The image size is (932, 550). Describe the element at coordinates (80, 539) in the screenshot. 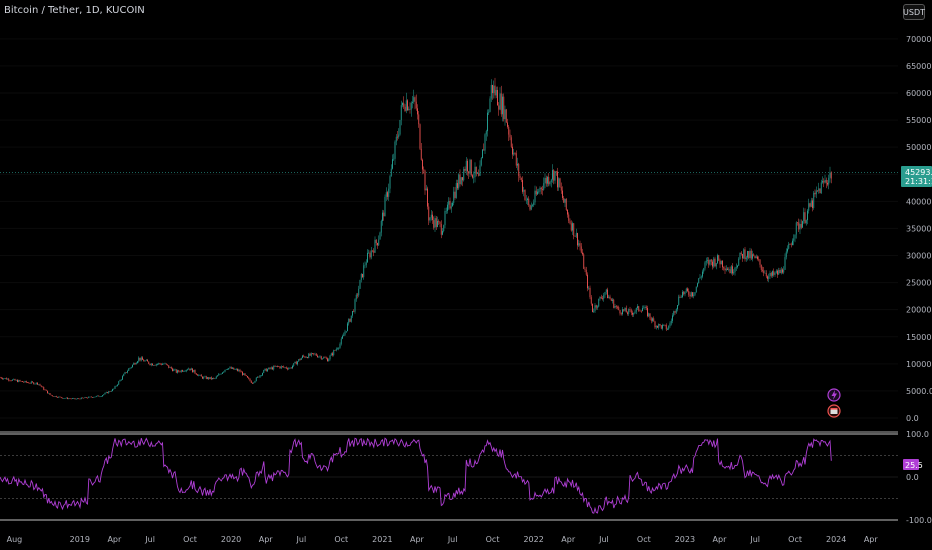

I see `time-tick-label: 2019` at that location.